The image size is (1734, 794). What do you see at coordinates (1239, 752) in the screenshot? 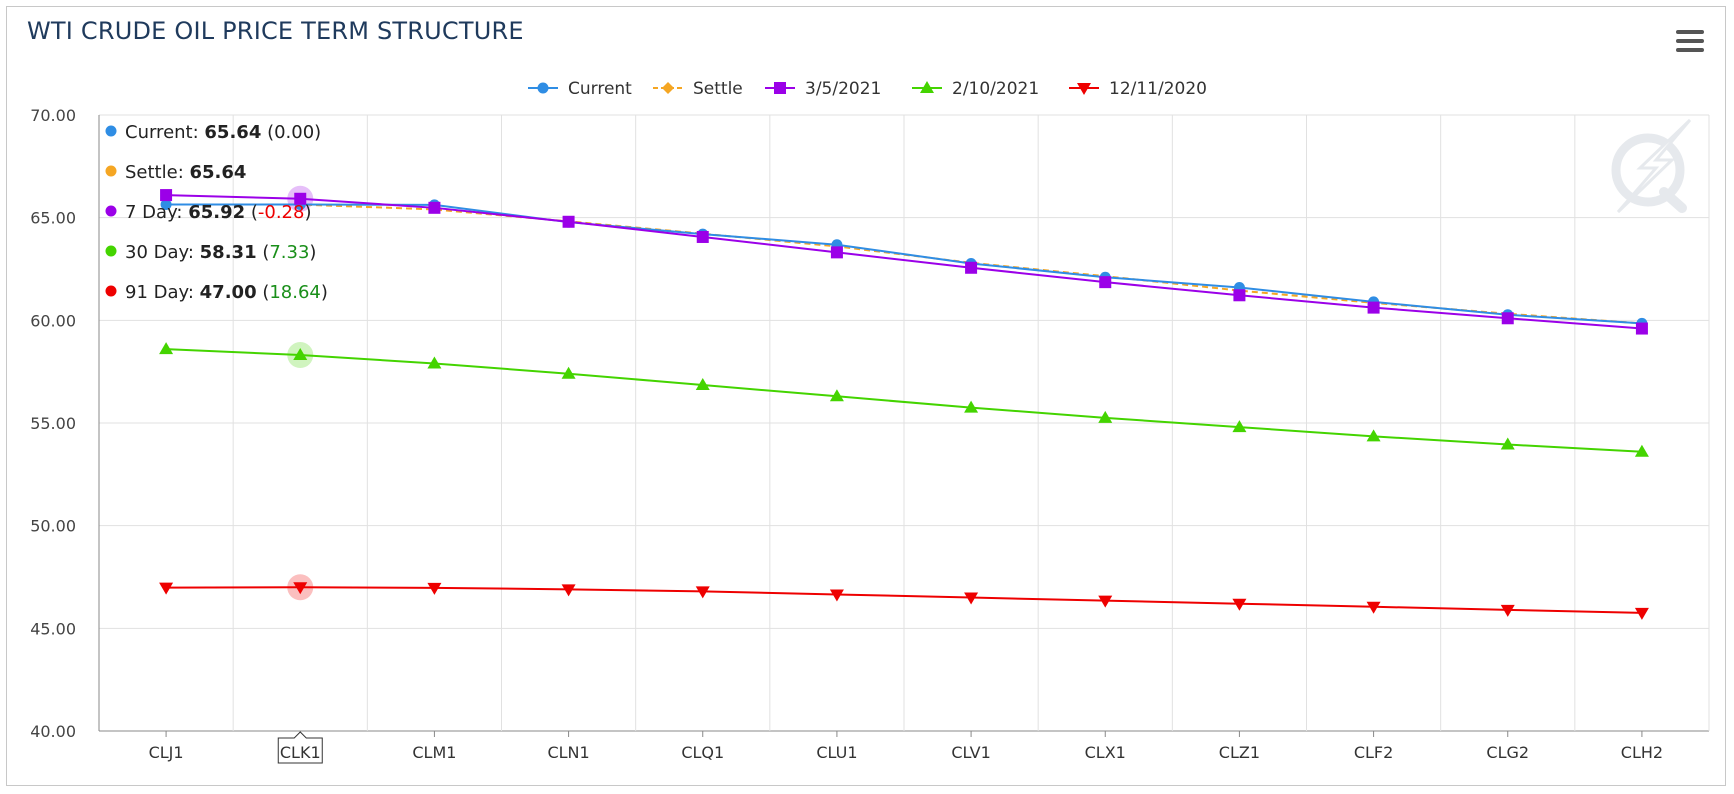
I see `x-tick-label-clz1: CLZ1` at bounding box center [1239, 752].